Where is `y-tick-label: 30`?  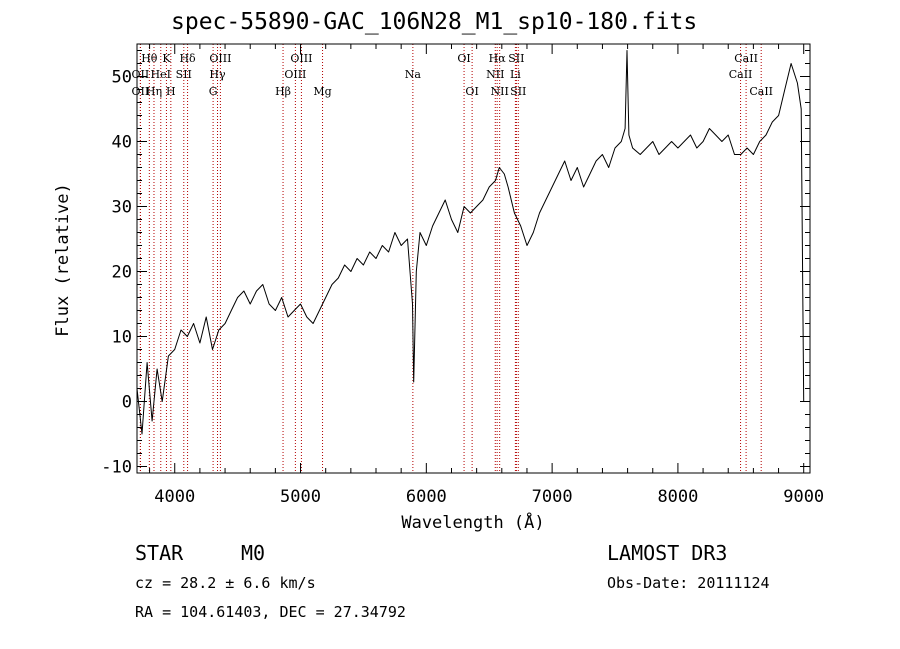
y-tick-label: 30 is located at coordinates (122, 208).